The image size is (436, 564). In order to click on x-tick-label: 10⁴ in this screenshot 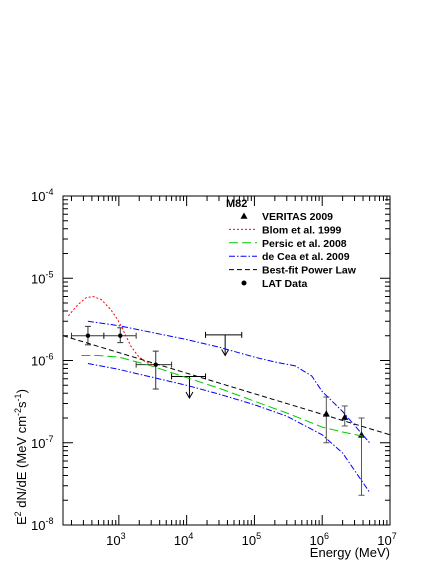, I will do `click(183, 539)`.